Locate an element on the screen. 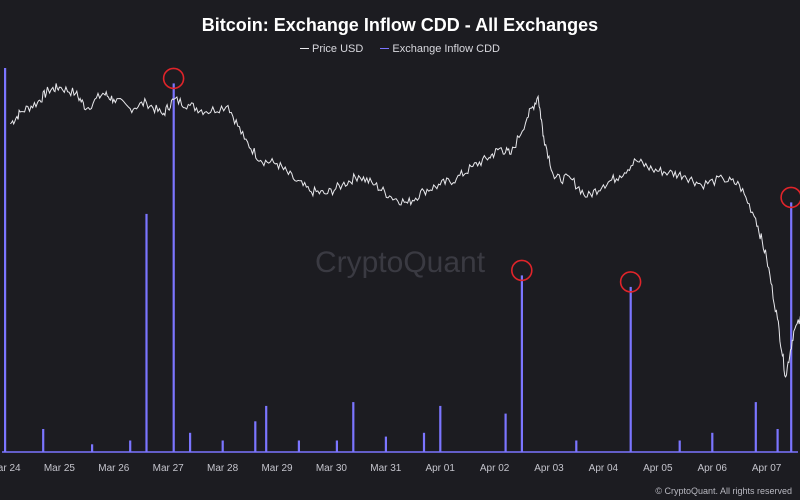  x-tick-label: Mar 27 is located at coordinates (169, 468).